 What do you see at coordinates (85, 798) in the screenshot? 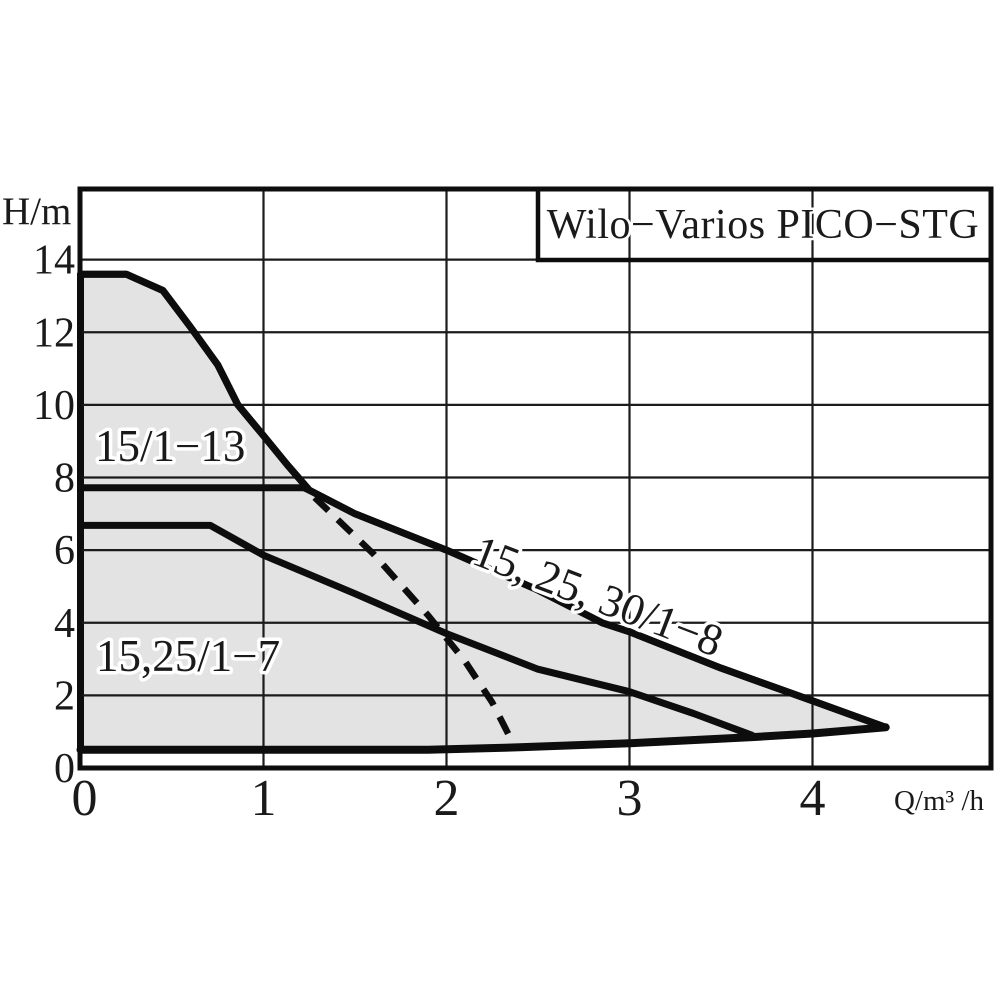
I see `x-tick-label-0: 0` at bounding box center [85, 798].